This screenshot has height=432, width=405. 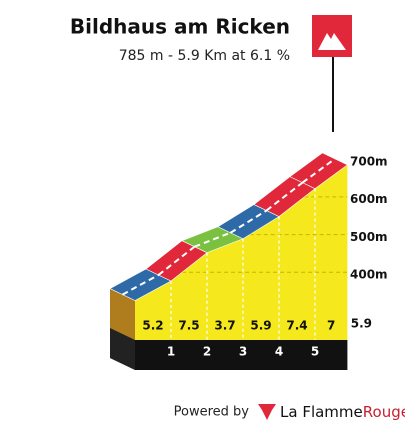 I want to click on gradient-label: 5.2, so click(x=152, y=326).